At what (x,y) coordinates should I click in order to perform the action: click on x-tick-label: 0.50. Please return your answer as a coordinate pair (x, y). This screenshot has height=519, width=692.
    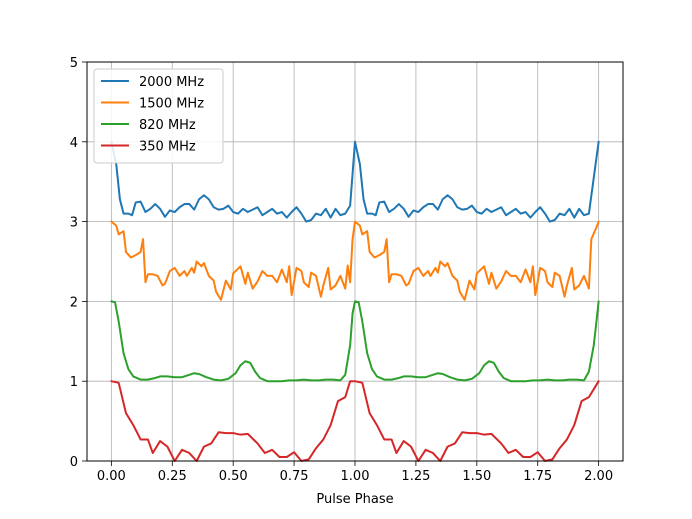
    Looking at the image, I should click on (233, 476).